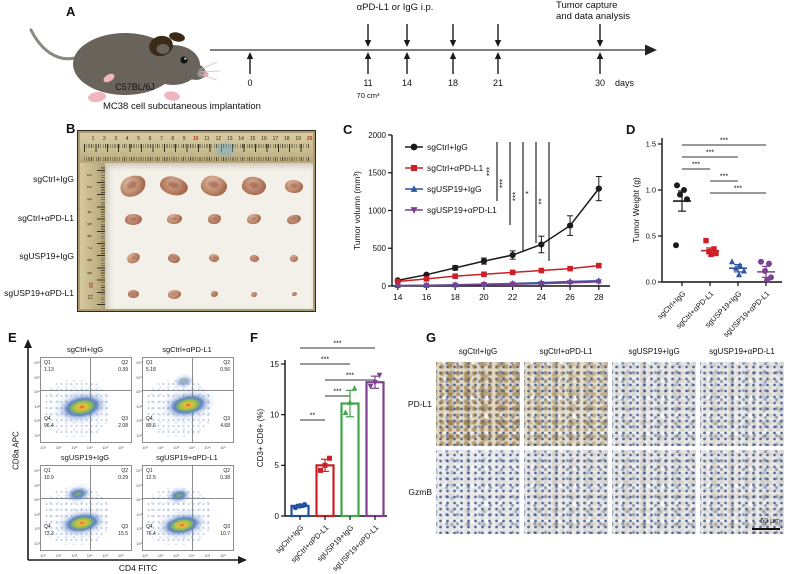 The width and height of the screenshot is (791, 574). What do you see at coordinates (88, 224) in the screenshot?
I see `ruler-number: 5` at bounding box center [88, 224].